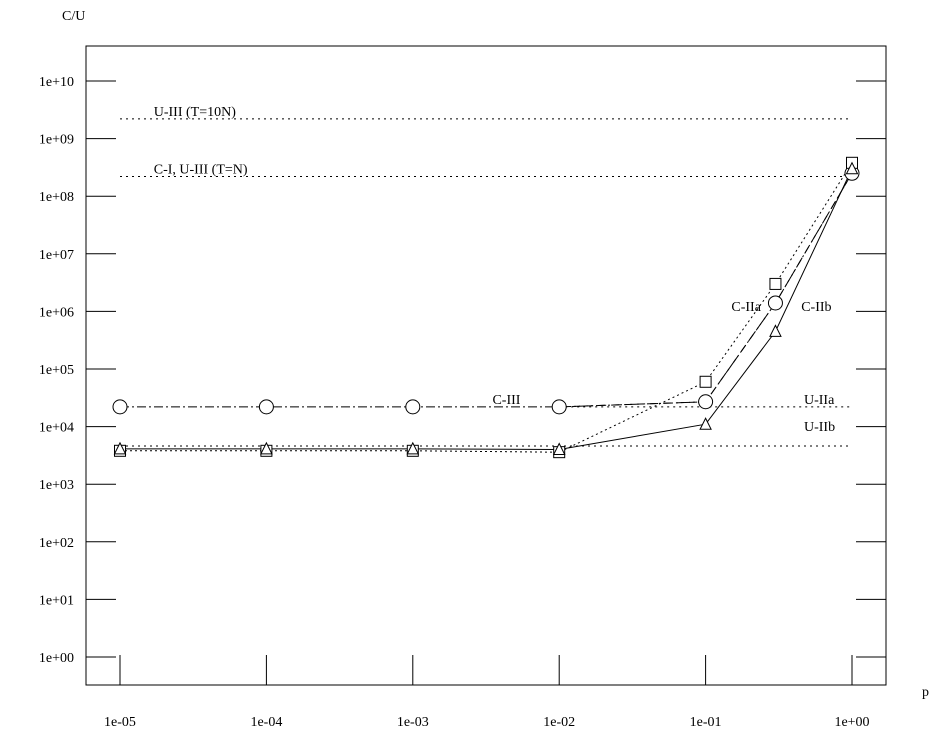 This screenshot has width=935, height=740. Describe the element at coordinates (266, 722) in the screenshot. I see `x-tick-label: 1e-04` at that location.